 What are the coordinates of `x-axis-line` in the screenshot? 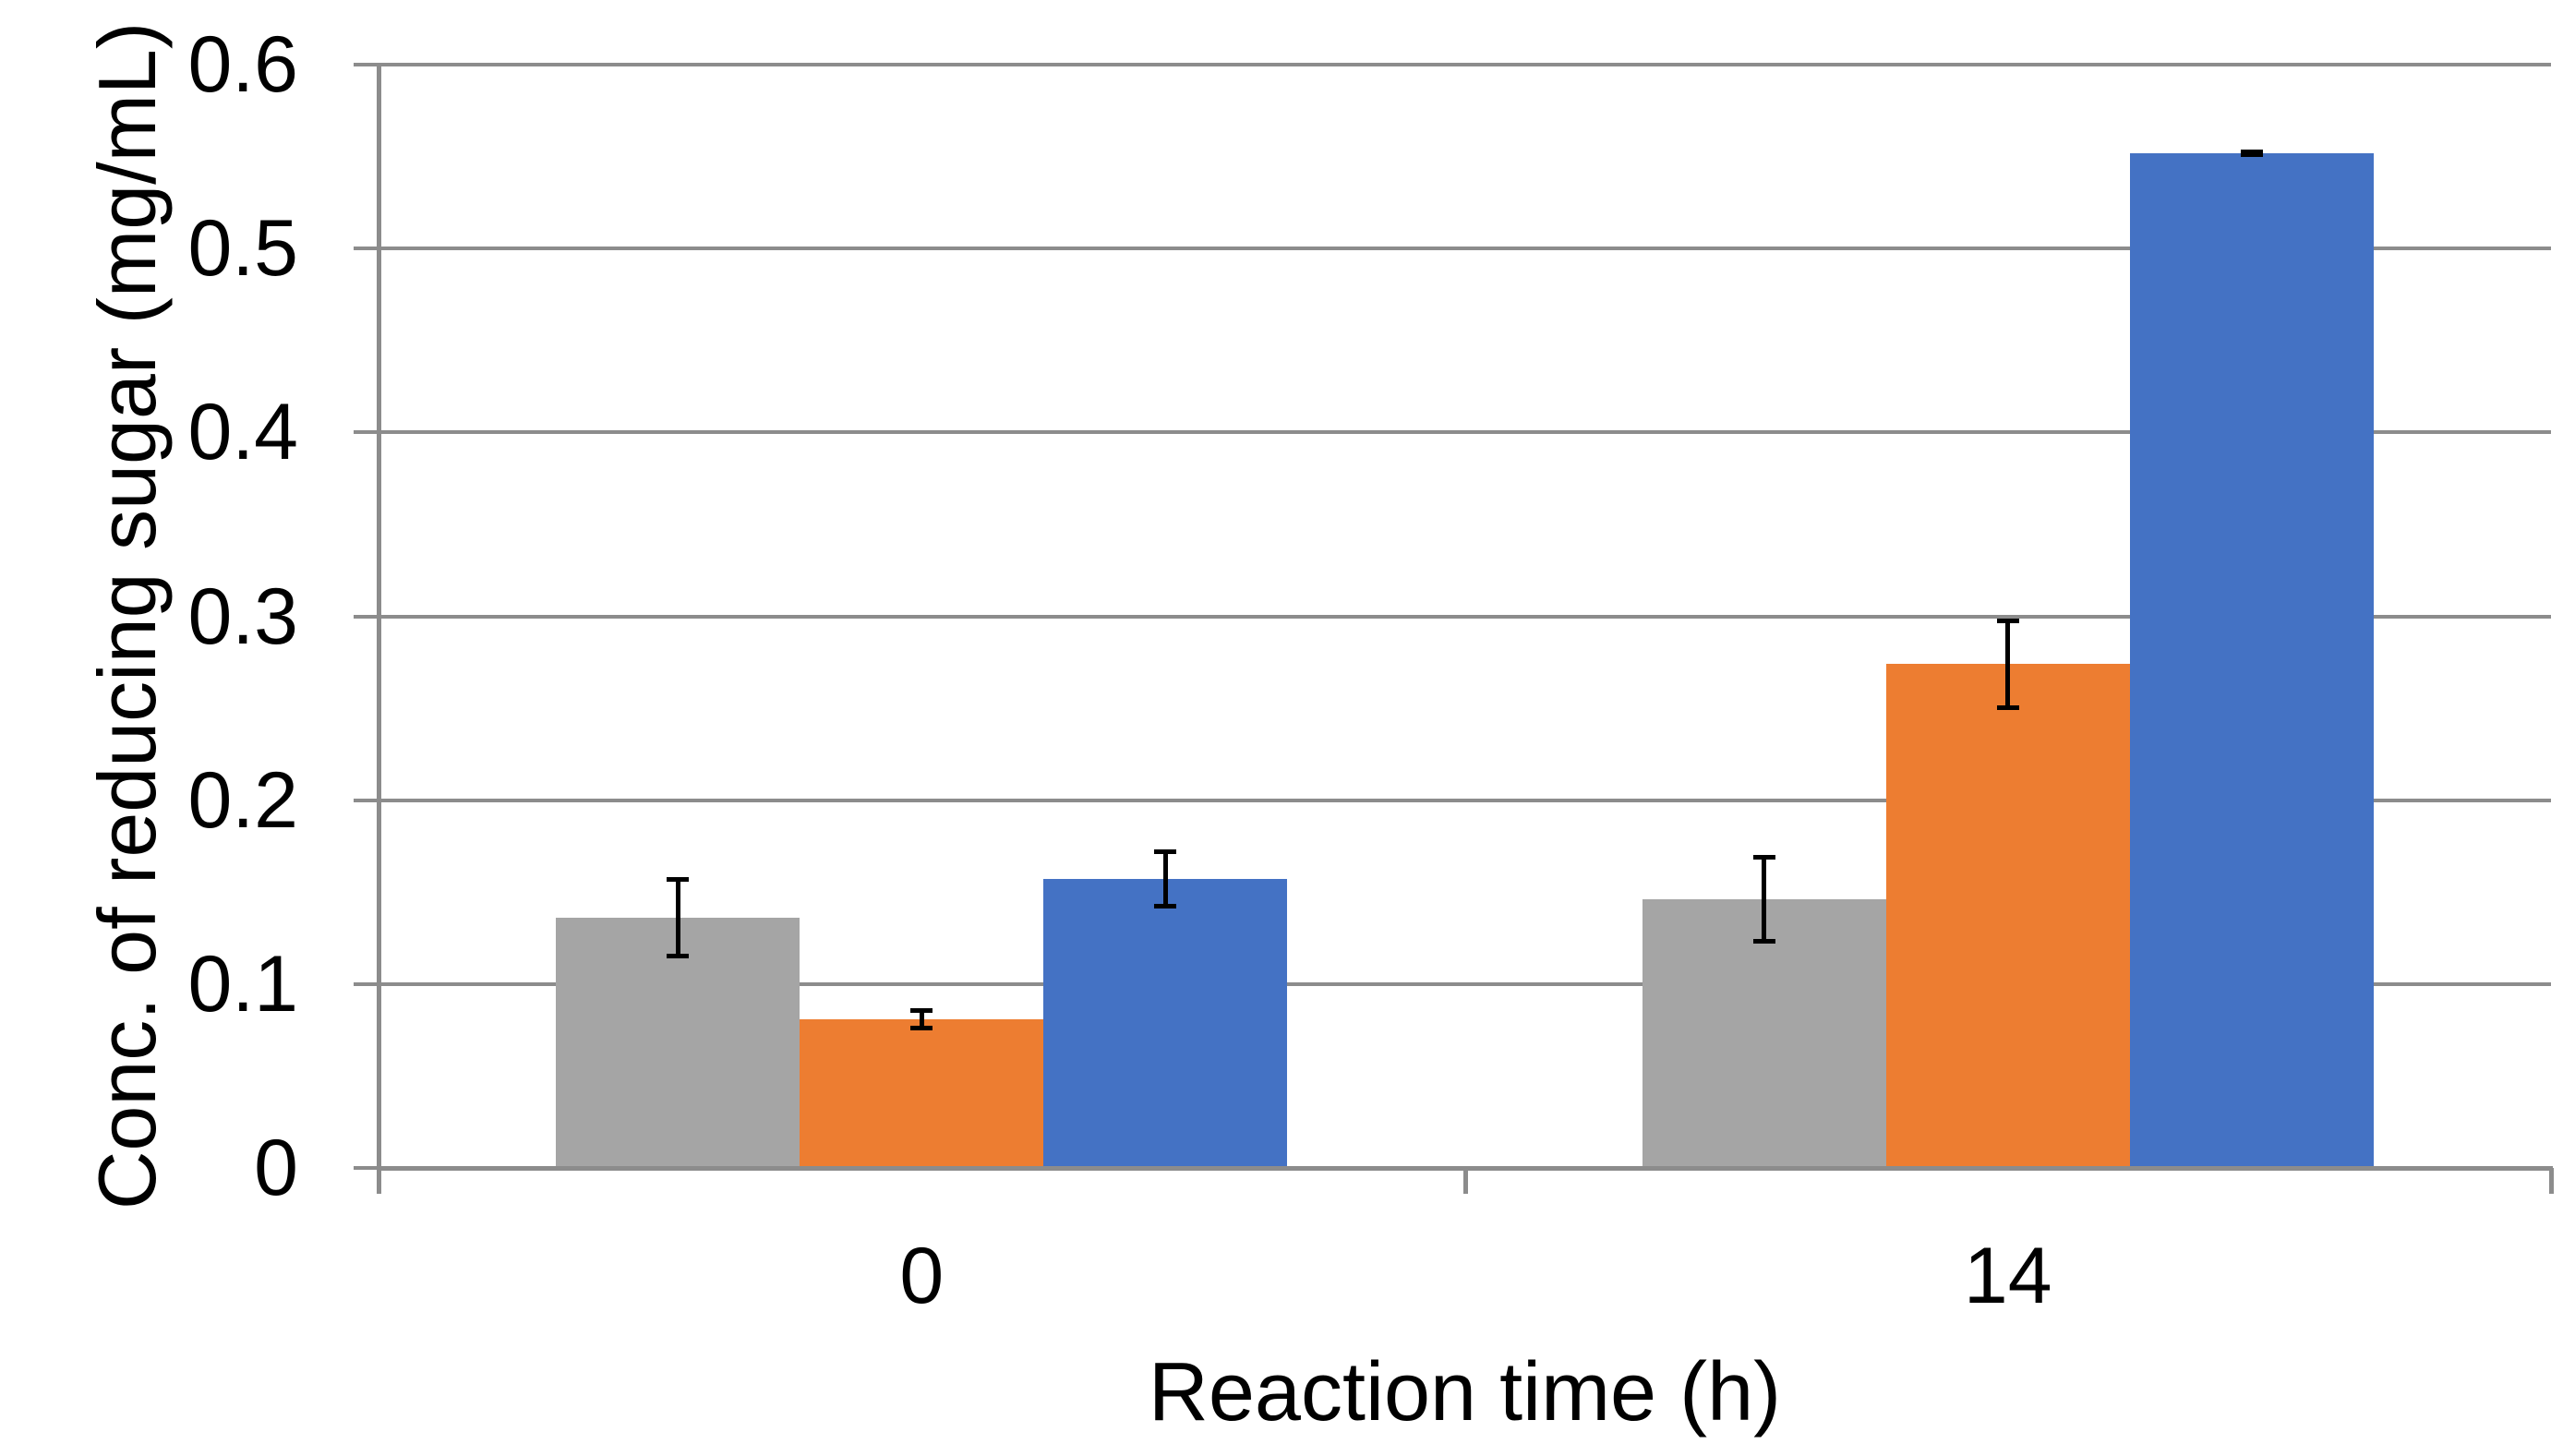 It's located at (1466, 1168).